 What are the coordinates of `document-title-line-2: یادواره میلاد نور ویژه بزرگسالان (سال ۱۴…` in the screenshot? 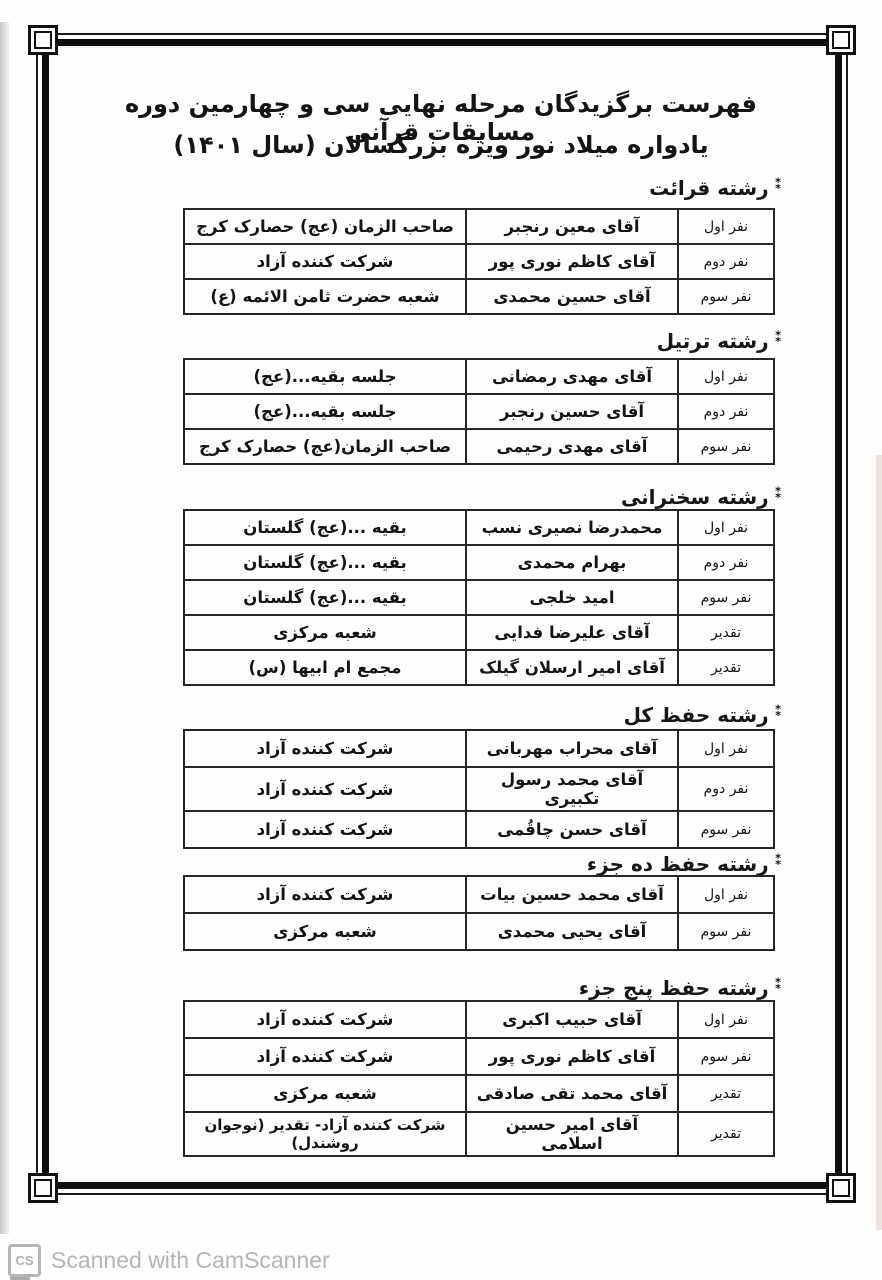 It's located at (441, 145).